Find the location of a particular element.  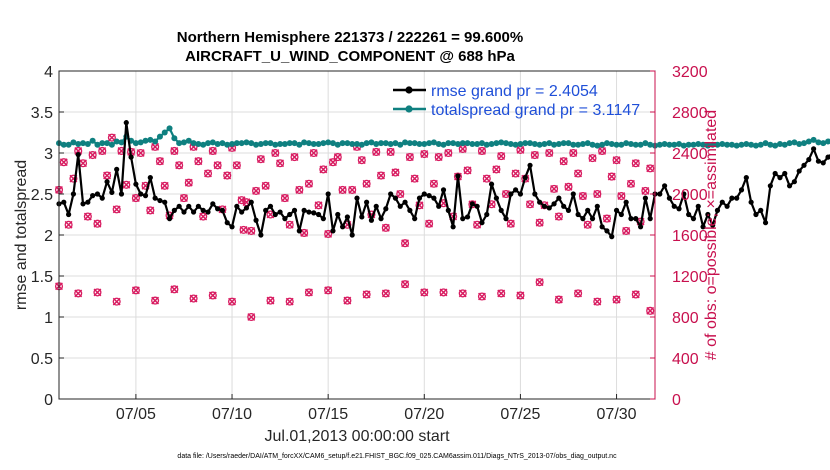

legend-spread-marker is located at coordinates (409, 109).